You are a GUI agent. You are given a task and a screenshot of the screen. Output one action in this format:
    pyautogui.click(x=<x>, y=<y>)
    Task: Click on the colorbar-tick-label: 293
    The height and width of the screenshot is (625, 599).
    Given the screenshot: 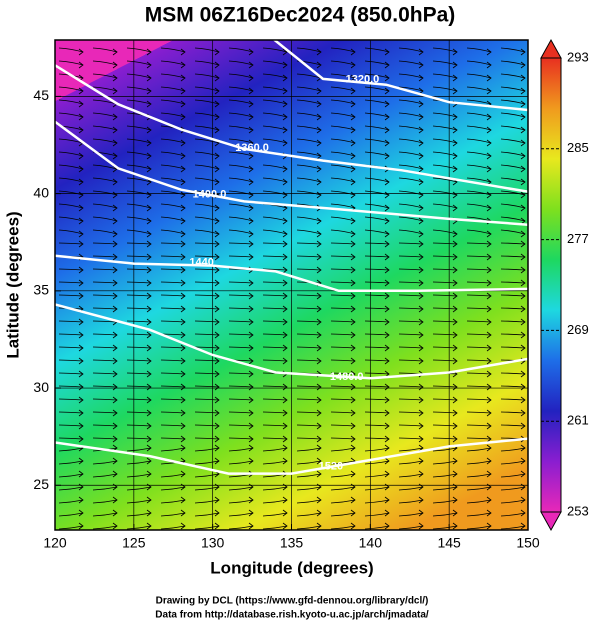 What is the action you would take?
    pyautogui.click(x=578, y=56)
    